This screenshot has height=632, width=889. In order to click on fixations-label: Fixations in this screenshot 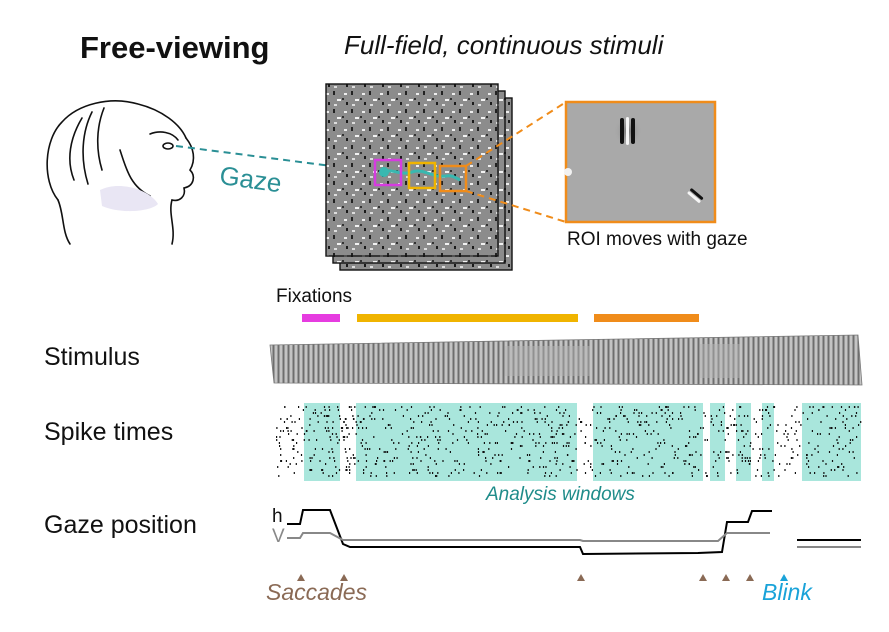, I will do `click(314, 296)`.